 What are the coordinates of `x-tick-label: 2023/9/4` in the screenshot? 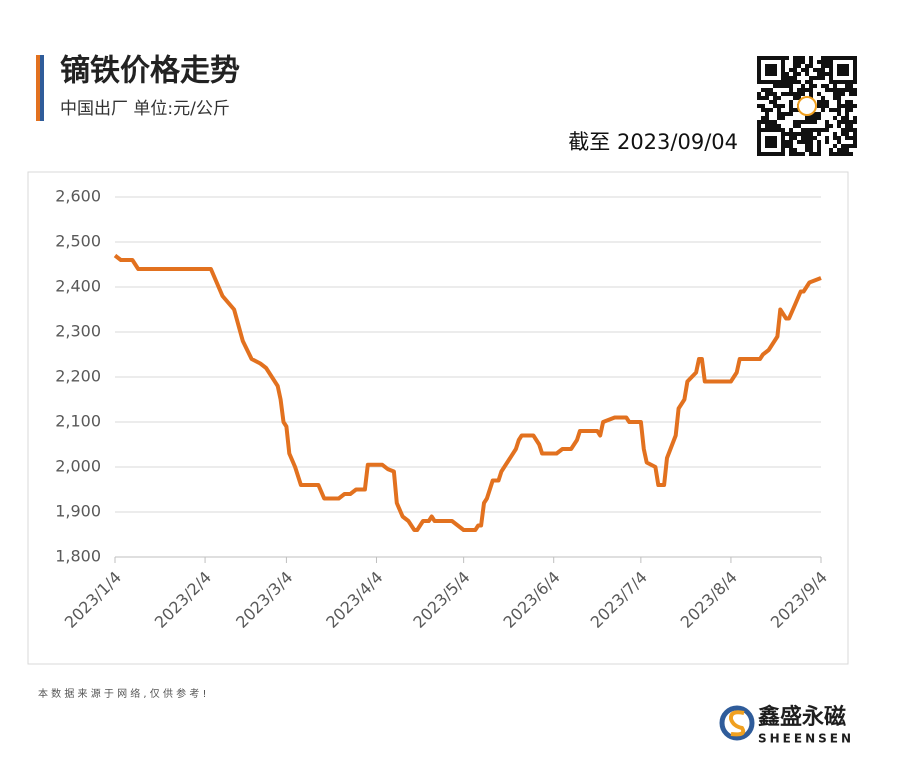 It's located at (799, 600).